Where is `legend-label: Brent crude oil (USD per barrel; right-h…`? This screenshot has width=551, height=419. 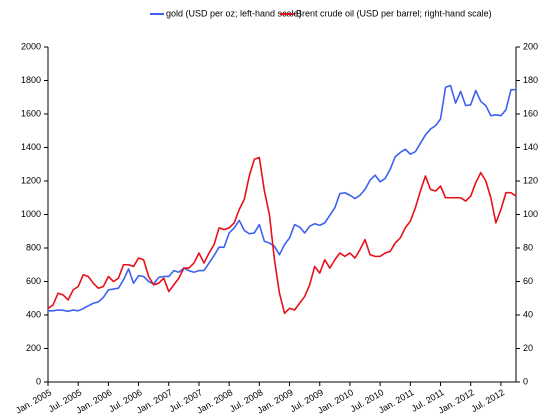 legend-label: Brent crude oil (USD per barrel; right-h… is located at coordinates (394, 13).